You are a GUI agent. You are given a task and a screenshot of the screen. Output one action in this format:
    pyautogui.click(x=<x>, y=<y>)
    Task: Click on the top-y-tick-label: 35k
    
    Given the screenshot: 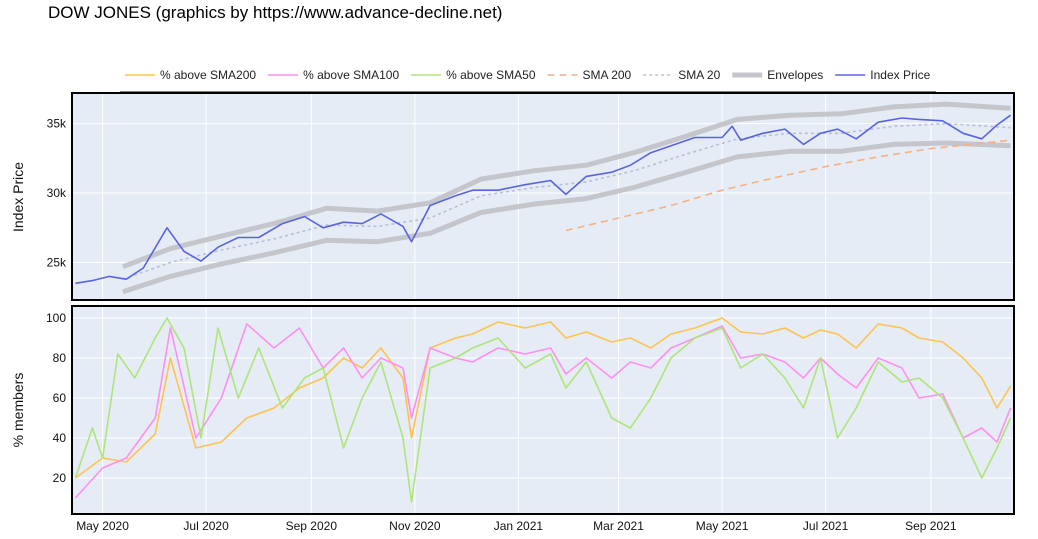 What is the action you would take?
    pyautogui.click(x=57, y=124)
    